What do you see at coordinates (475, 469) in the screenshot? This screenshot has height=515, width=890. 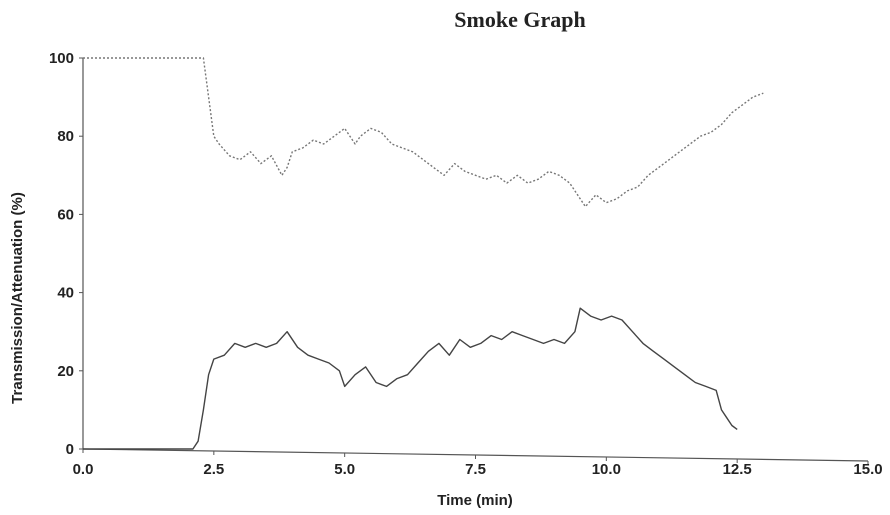 I see `x-tick-label: 7.5` at bounding box center [475, 469].